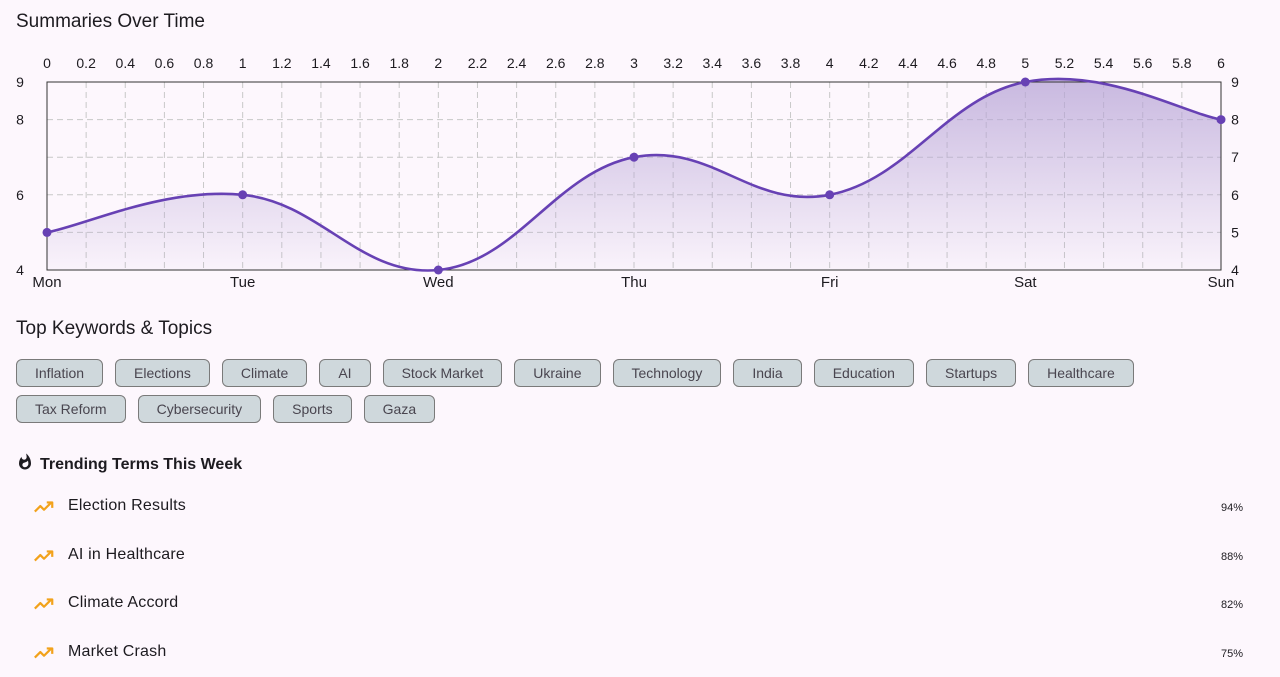  I want to click on x-category-label: Sat, so click(1025, 282).